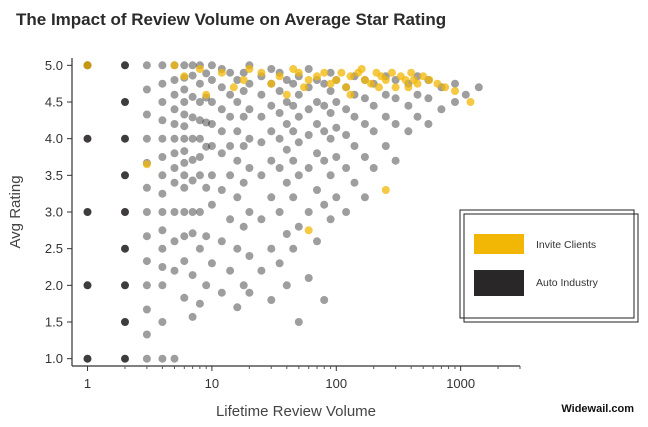  What do you see at coordinates (54, 138) in the screenshot?
I see `y-tick-label: 4.0` at bounding box center [54, 138].